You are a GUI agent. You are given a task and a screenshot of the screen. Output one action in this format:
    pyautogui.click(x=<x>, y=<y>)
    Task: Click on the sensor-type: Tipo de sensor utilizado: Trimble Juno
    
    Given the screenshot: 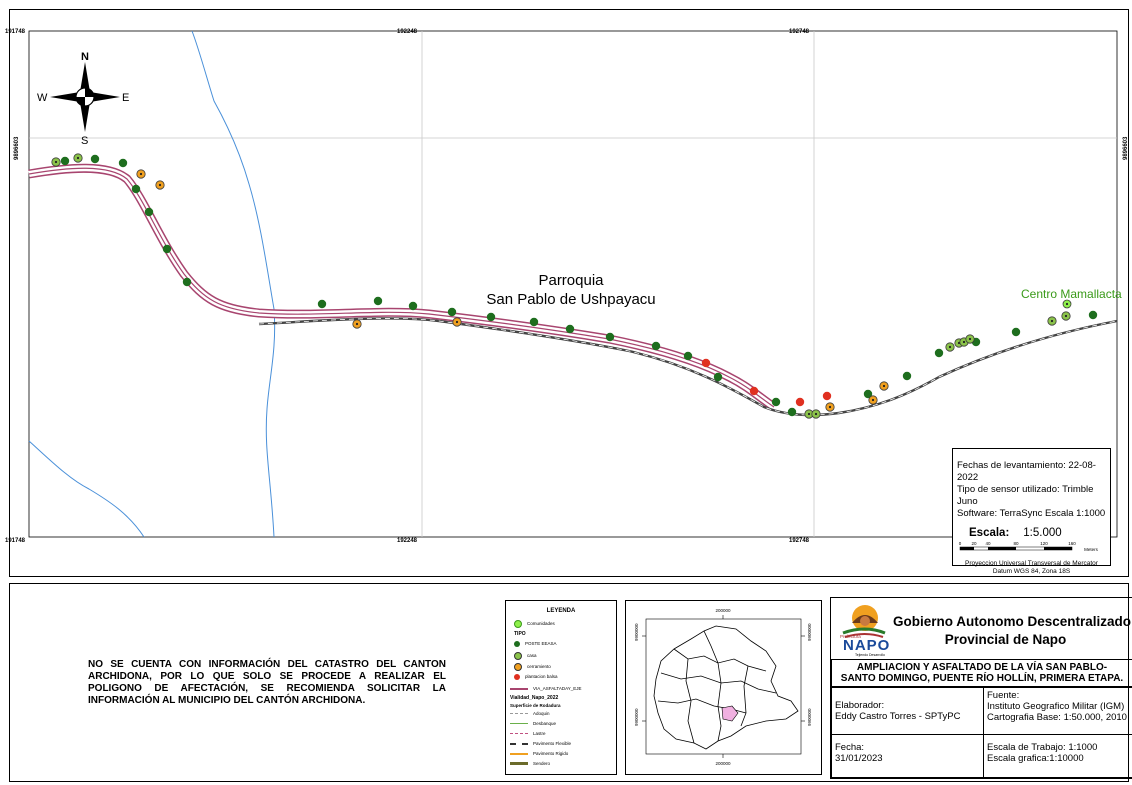 What is the action you would take?
    pyautogui.click(x=1025, y=495)
    